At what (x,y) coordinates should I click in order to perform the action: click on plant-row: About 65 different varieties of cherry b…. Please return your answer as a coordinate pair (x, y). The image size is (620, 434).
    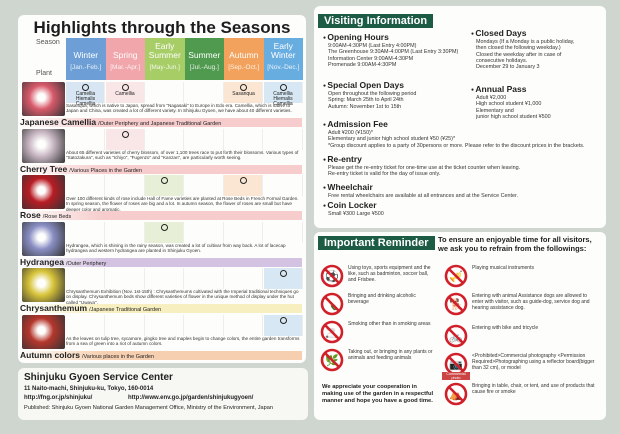
    Looking at the image, I should click on (161, 151).